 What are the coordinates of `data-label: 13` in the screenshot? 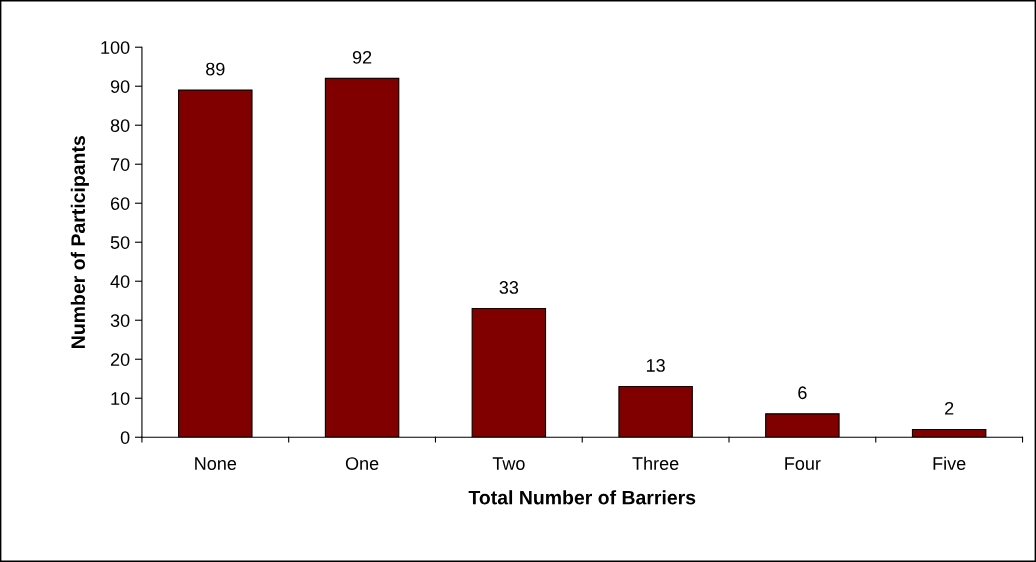 It's located at (655, 365).